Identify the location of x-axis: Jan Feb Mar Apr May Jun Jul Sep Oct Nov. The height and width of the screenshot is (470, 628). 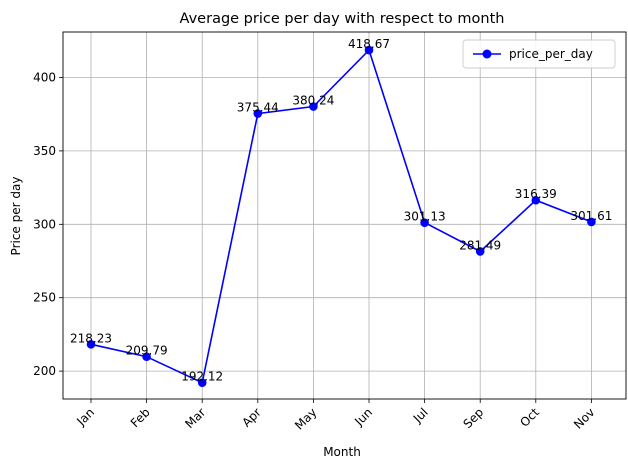
(335, 416).